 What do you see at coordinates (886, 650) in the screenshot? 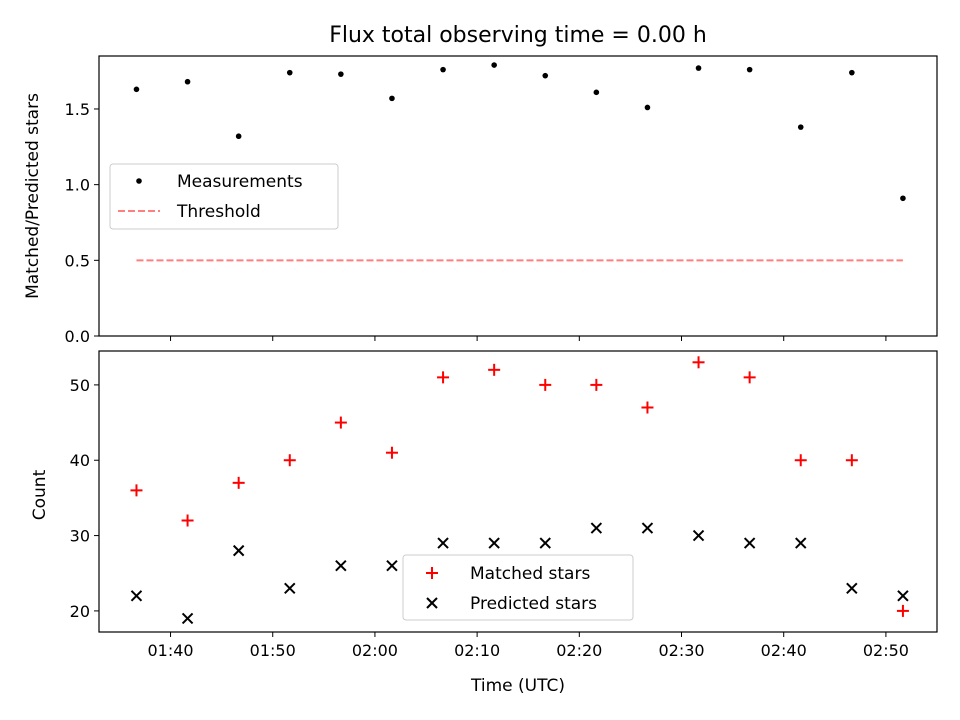
I see `x-tick-label: 02:50` at bounding box center [886, 650].